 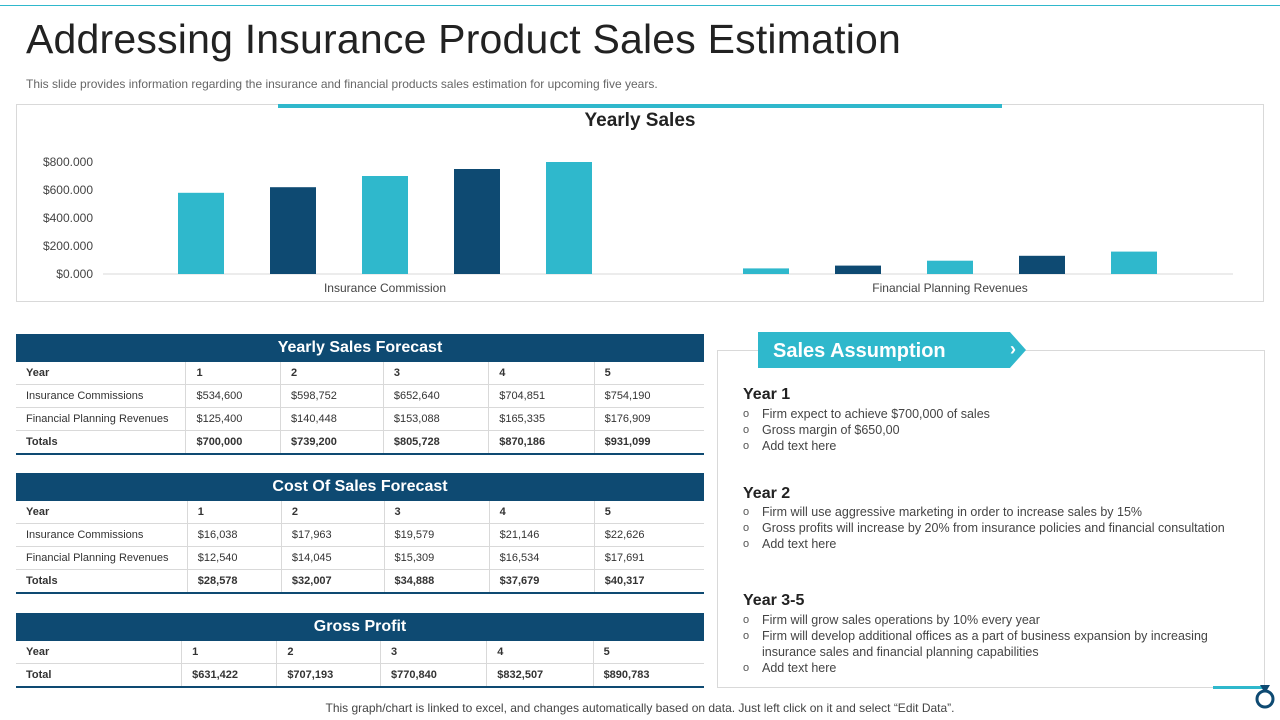 I want to click on list-item: Firm expect to achieve $700,000 of sales, so click(x=1003, y=414).